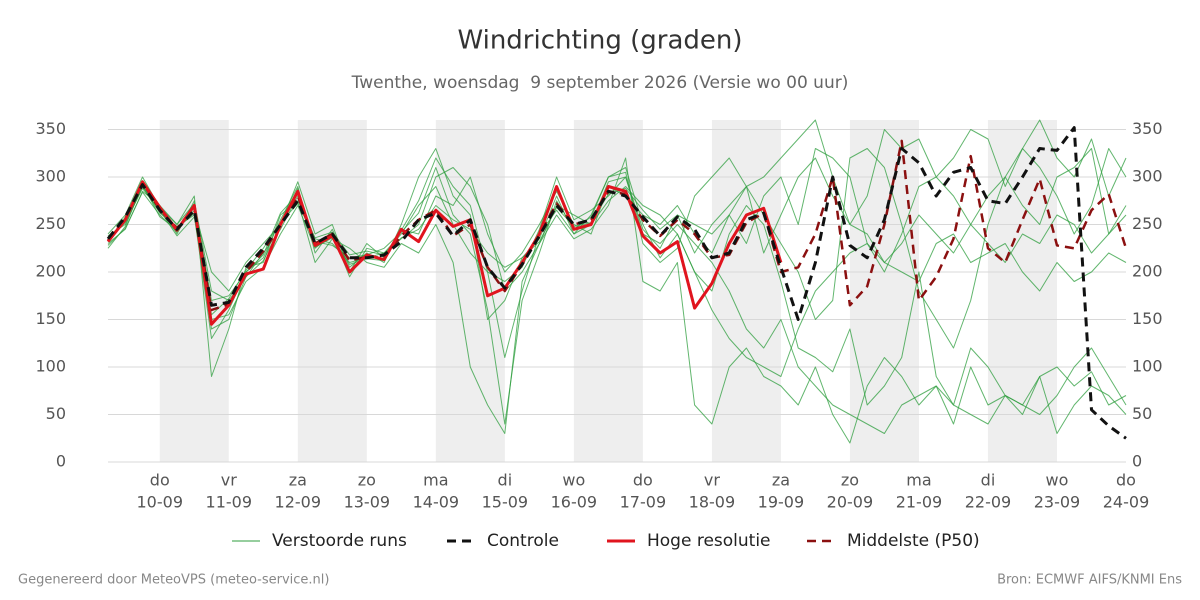 The height and width of the screenshot is (600, 1200). What do you see at coordinates (850, 502) in the screenshot?
I see `x-tick-date: 20-09` at bounding box center [850, 502].